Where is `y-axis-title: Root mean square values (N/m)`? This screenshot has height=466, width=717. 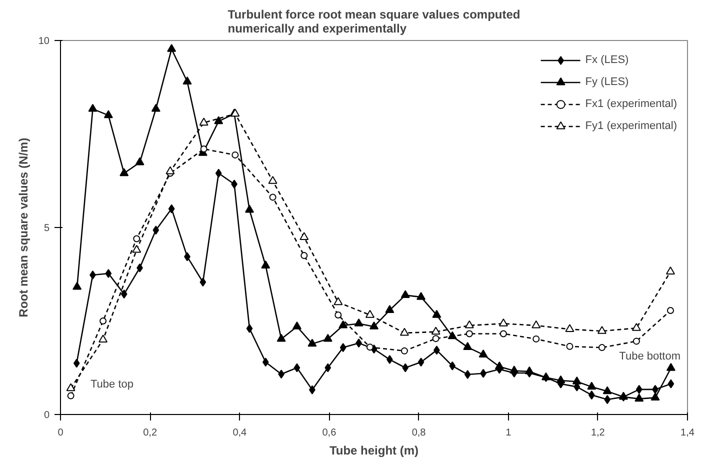
y-axis-title: Root mean square values (N/m) is located at coordinates (23, 228).